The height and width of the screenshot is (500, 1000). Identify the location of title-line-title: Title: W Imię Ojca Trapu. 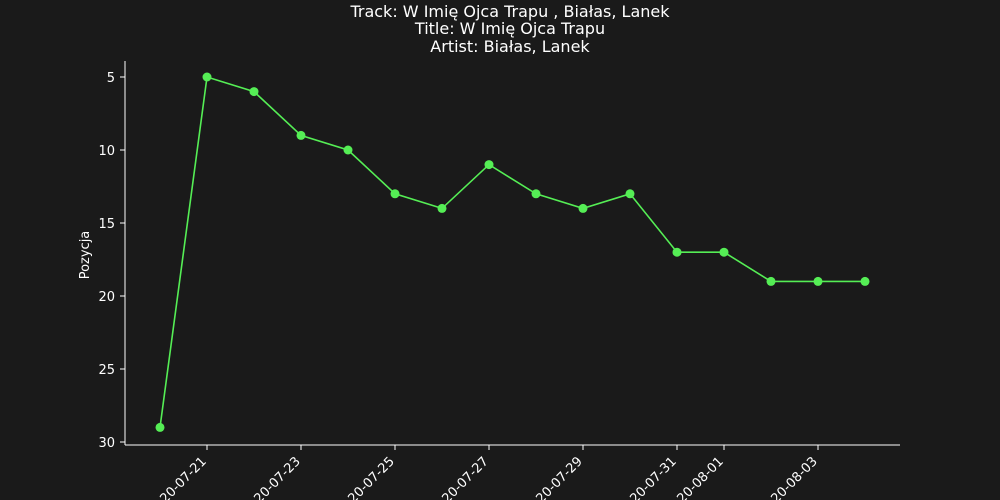
(509, 28).